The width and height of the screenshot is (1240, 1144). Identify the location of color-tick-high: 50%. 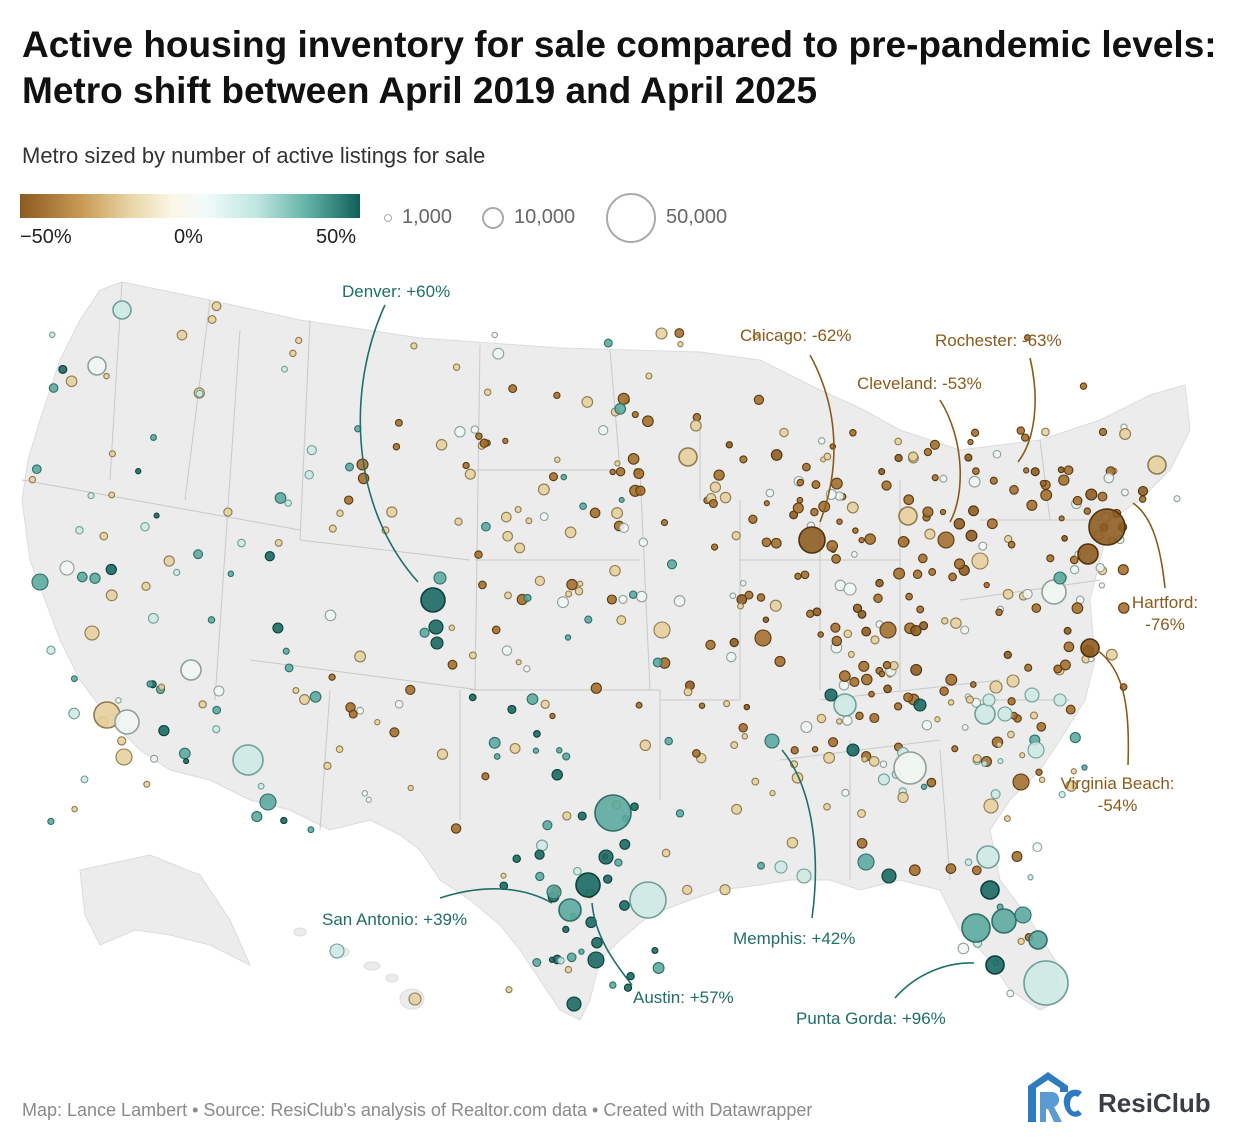
(336, 237).